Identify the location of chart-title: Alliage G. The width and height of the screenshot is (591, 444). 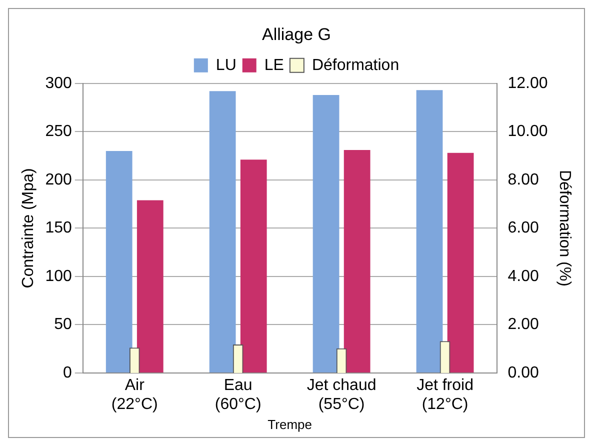
(296, 34).